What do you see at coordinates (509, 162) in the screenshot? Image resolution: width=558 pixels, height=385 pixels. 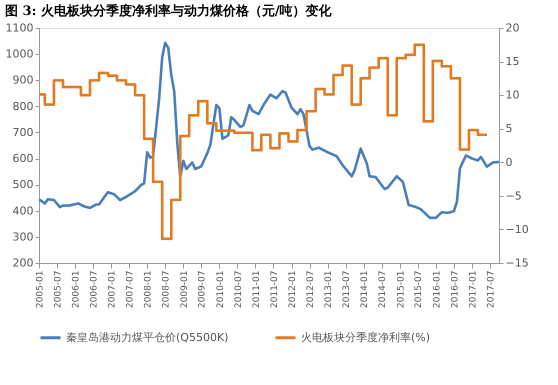 I see `y2-tick-label: 0` at bounding box center [509, 162].